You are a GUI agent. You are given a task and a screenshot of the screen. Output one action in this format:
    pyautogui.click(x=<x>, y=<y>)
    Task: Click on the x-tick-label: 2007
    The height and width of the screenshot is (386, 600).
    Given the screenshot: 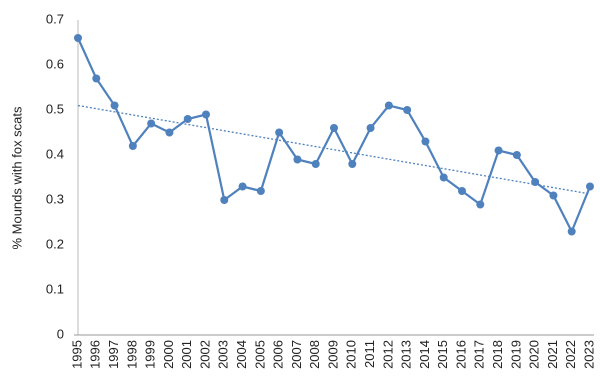 What is the action you would take?
    pyautogui.click(x=296, y=354)
    